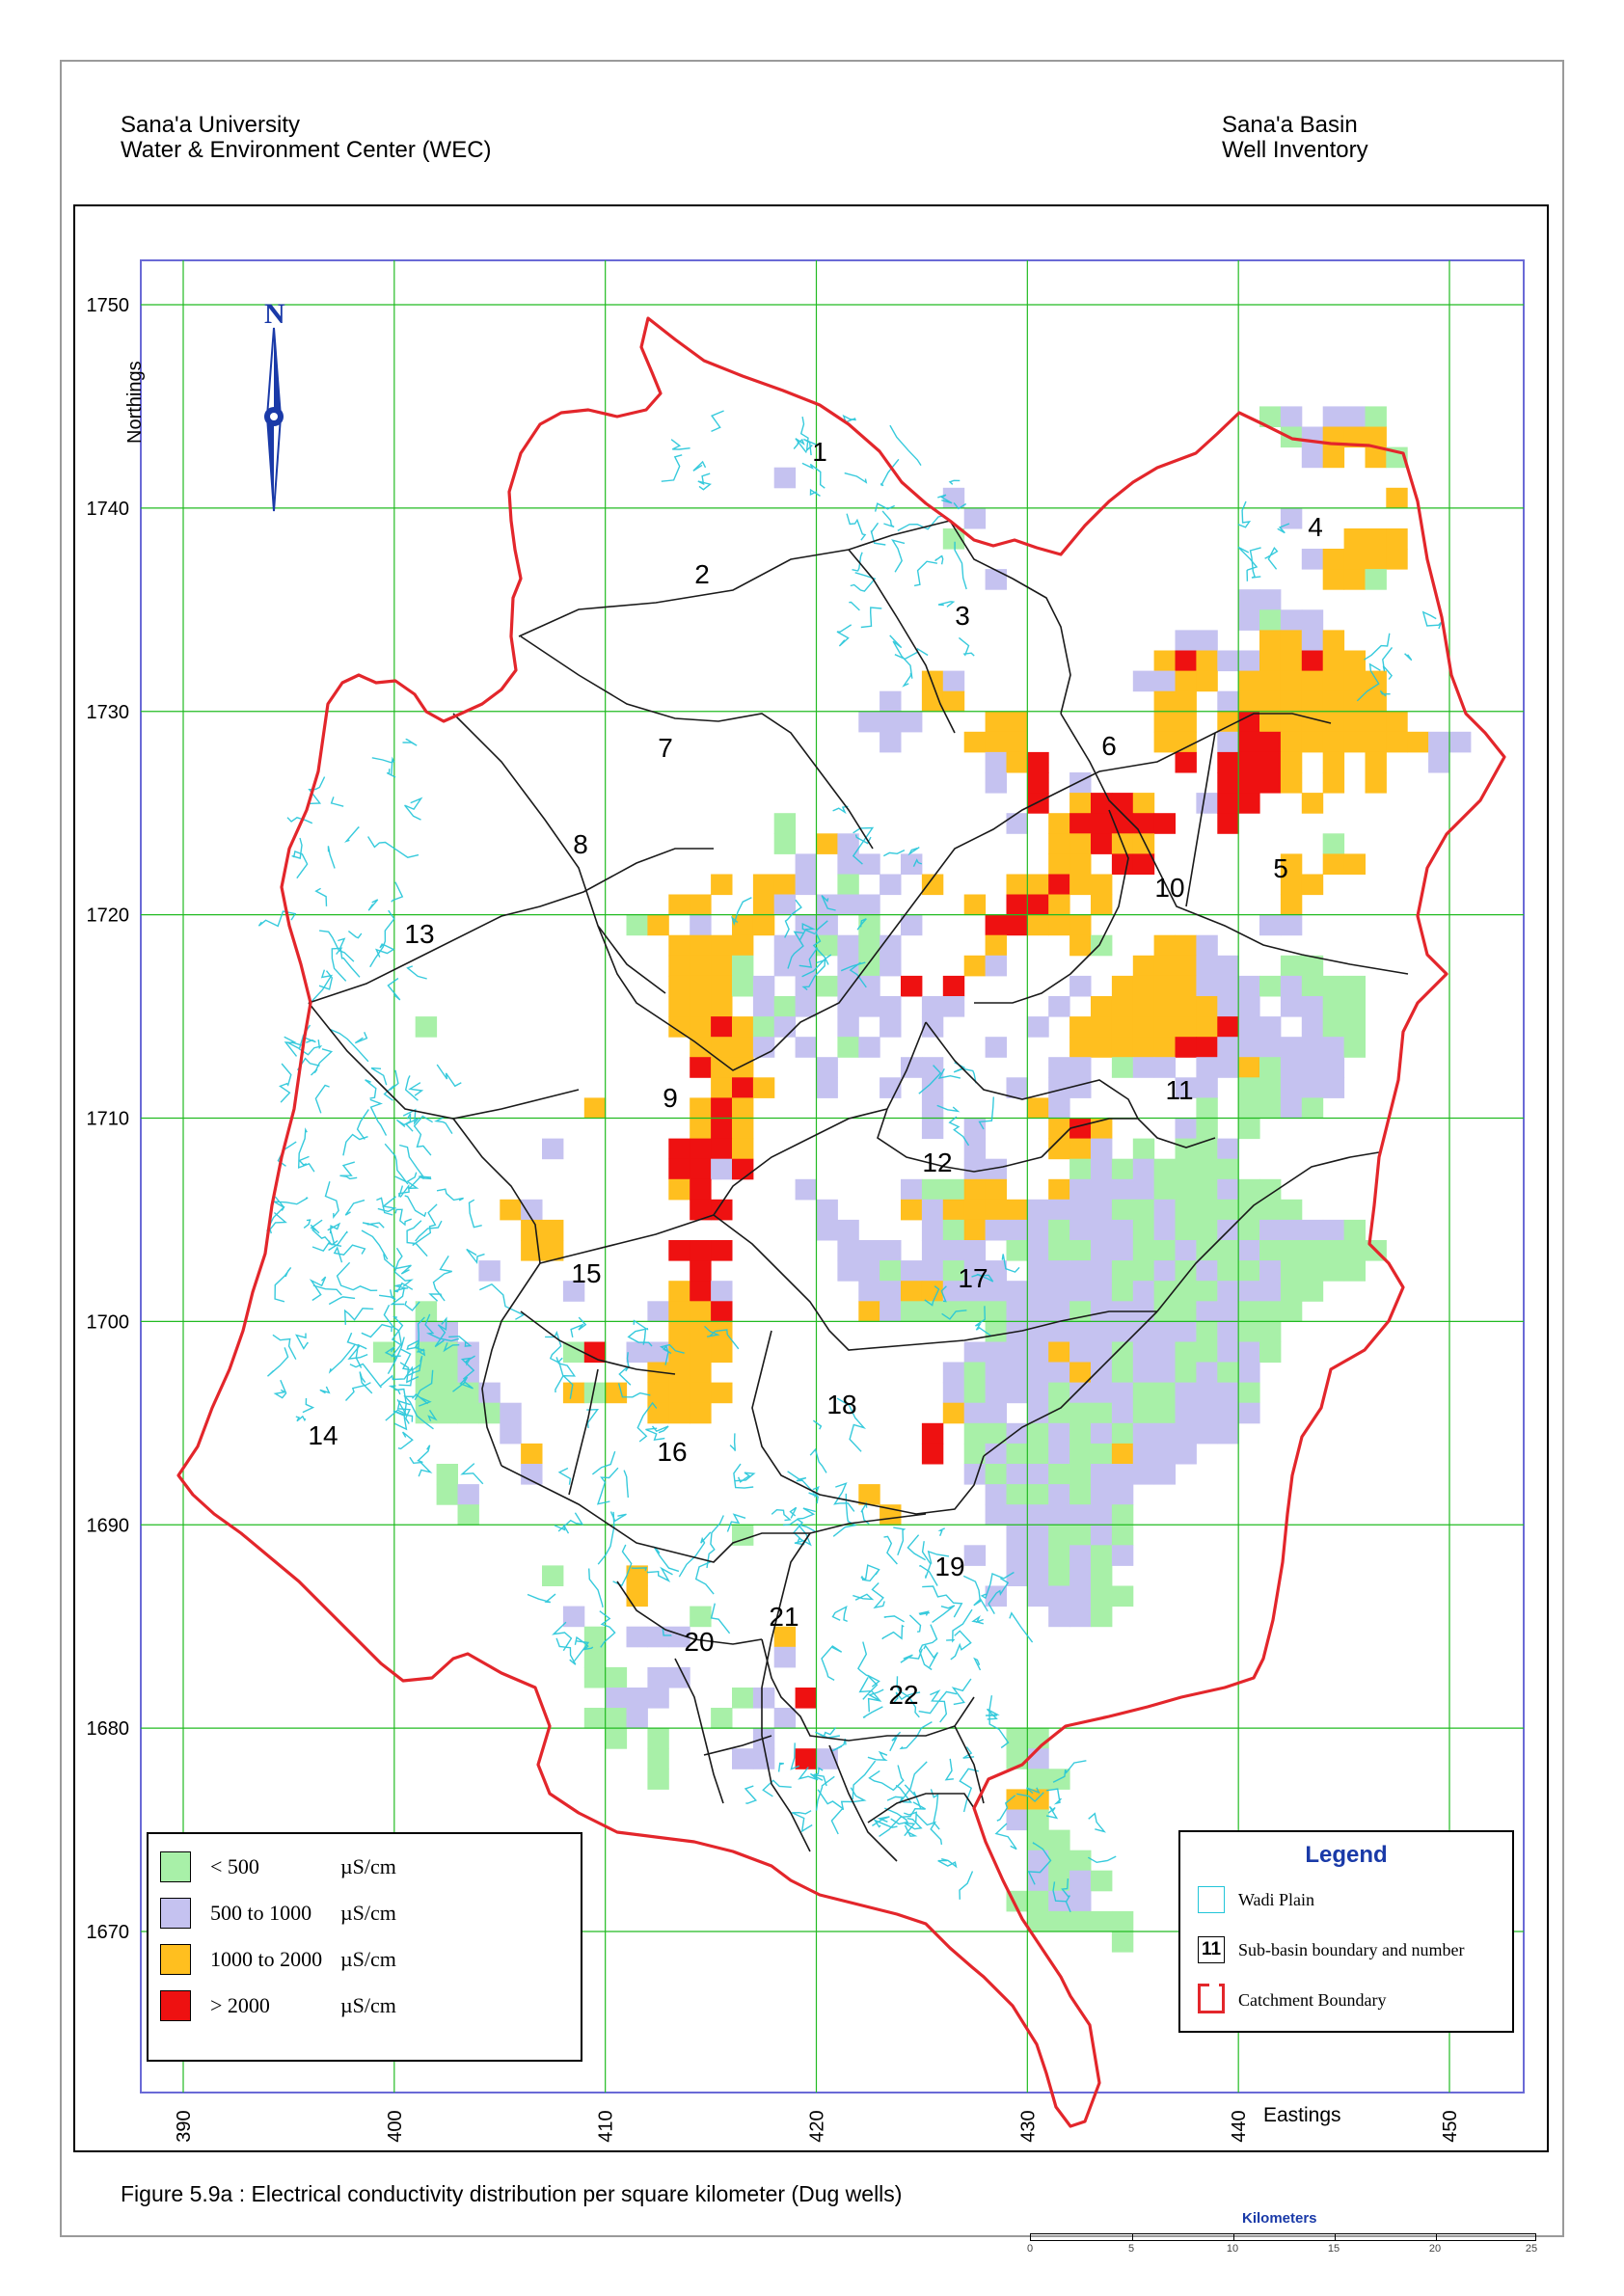 Image resolution: width=1624 pixels, height=2296 pixels. What do you see at coordinates (240, 2005) in the screenshot?
I see `conductivity-range: > 2000` at bounding box center [240, 2005].